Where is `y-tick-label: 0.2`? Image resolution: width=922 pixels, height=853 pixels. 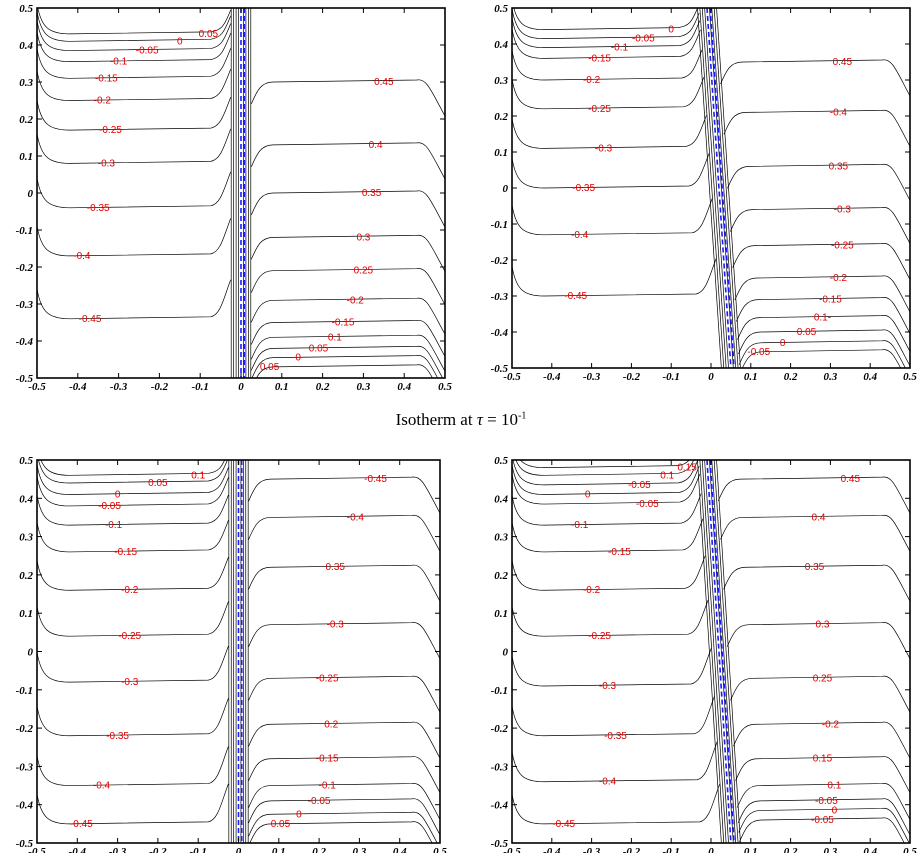 y-tick-label: 0.2 is located at coordinates (26, 120).